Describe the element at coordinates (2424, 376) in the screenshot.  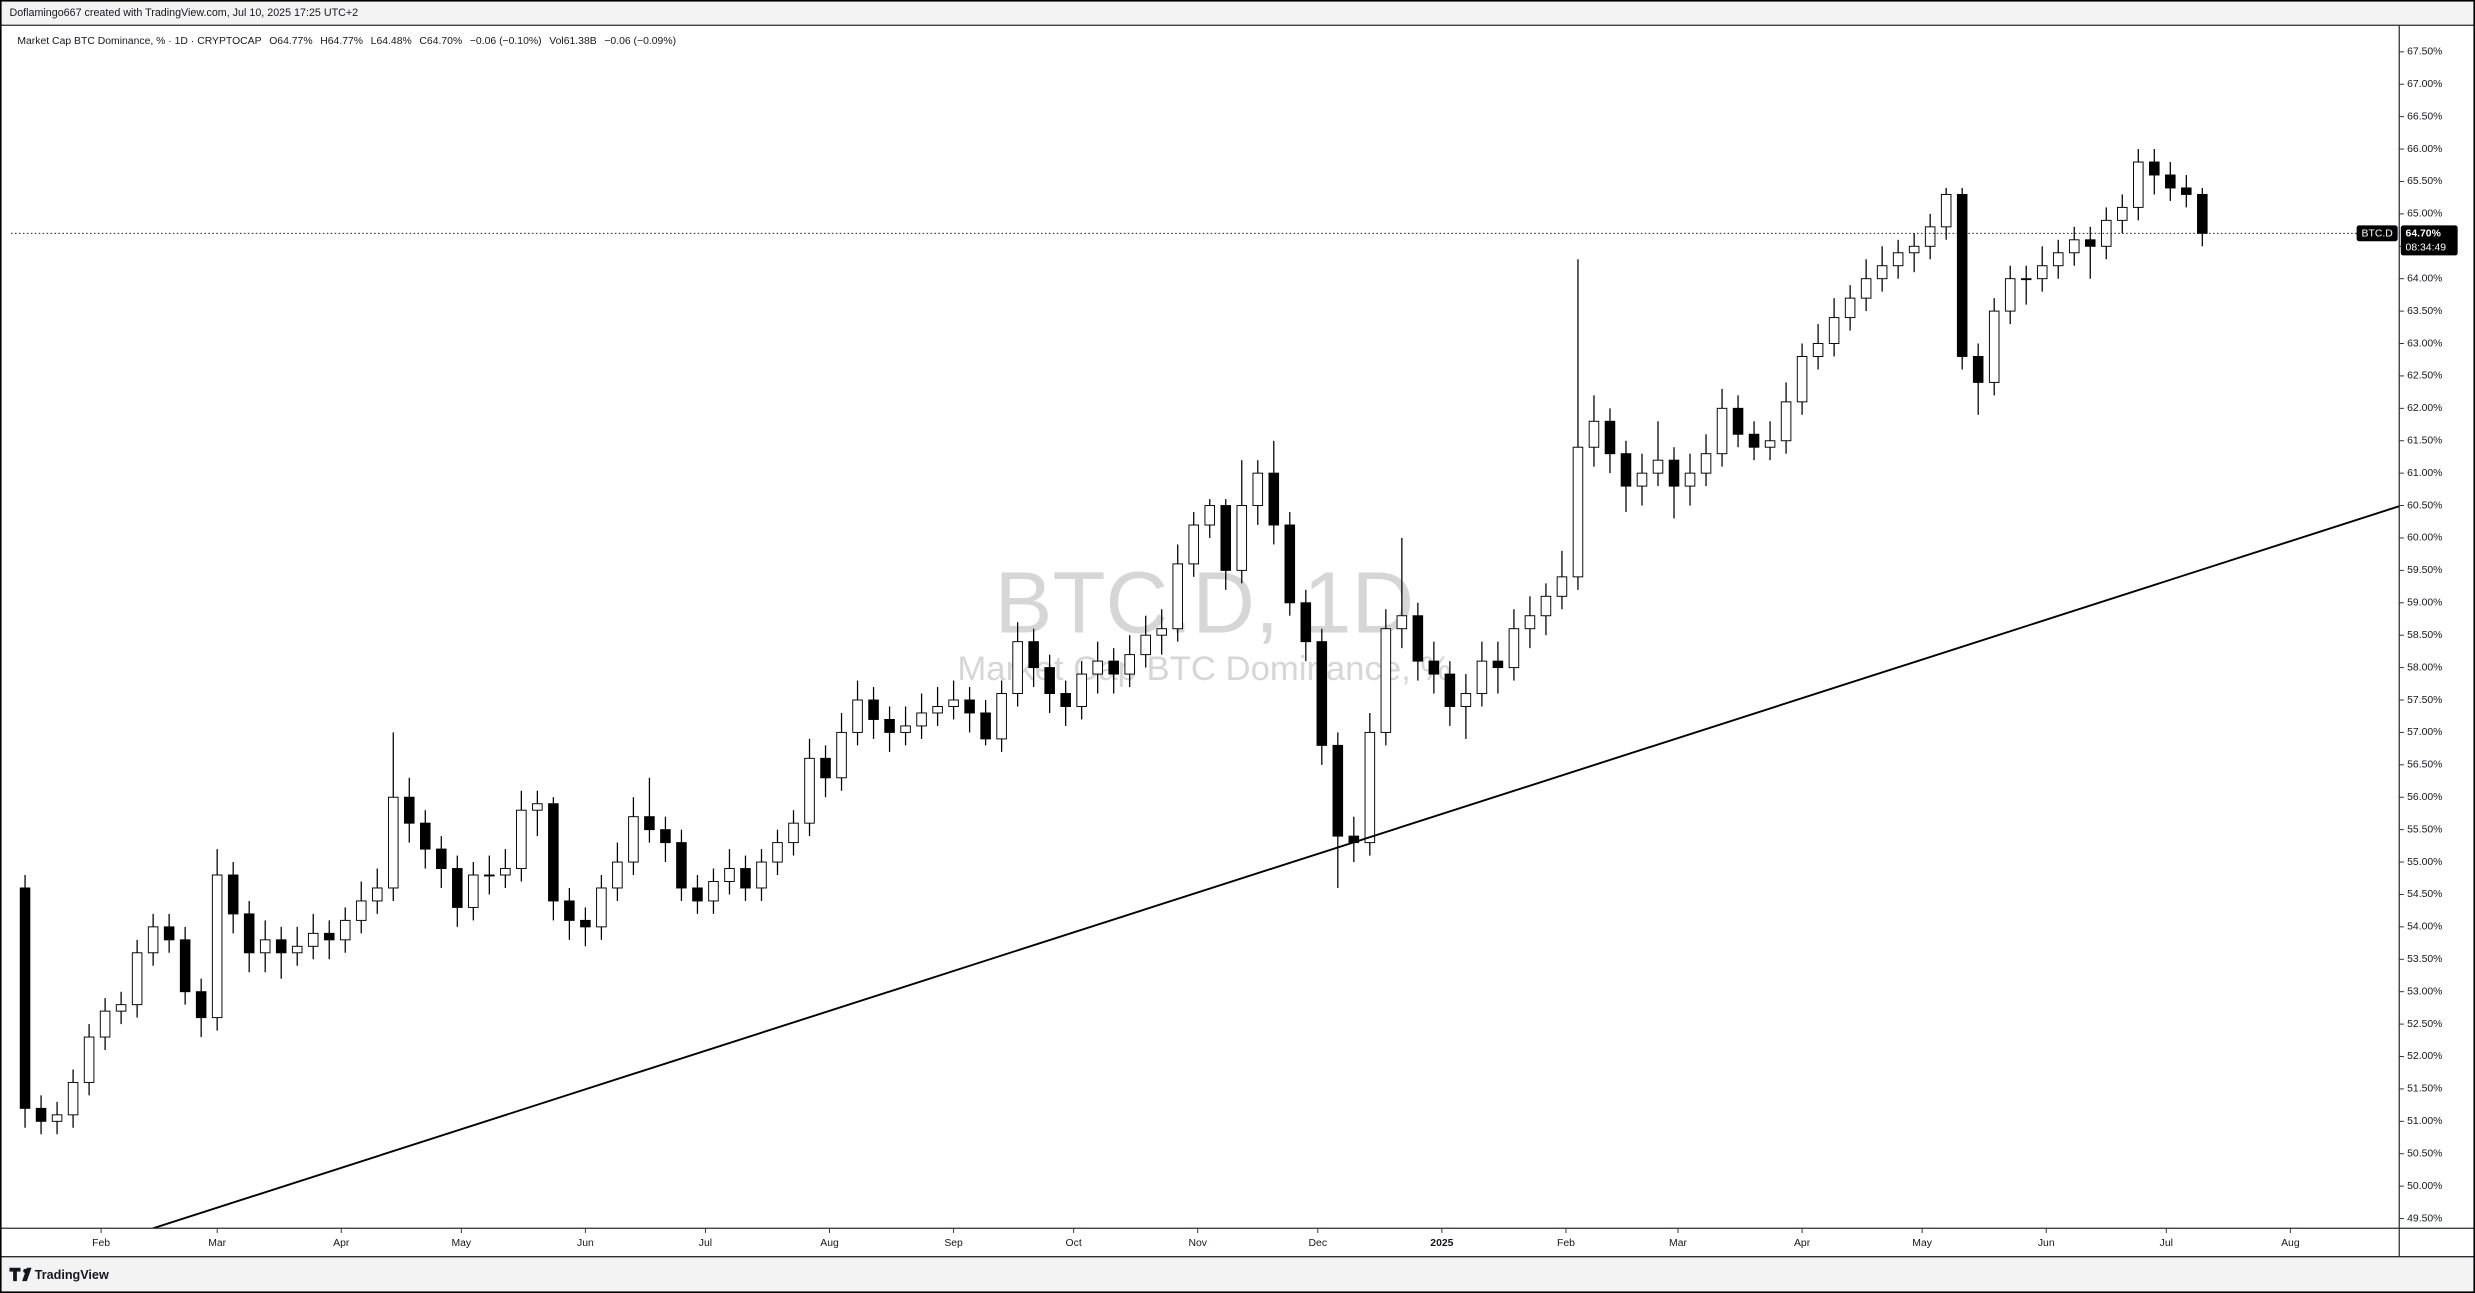
I see `y-tick-label: 62.50%` at that location.